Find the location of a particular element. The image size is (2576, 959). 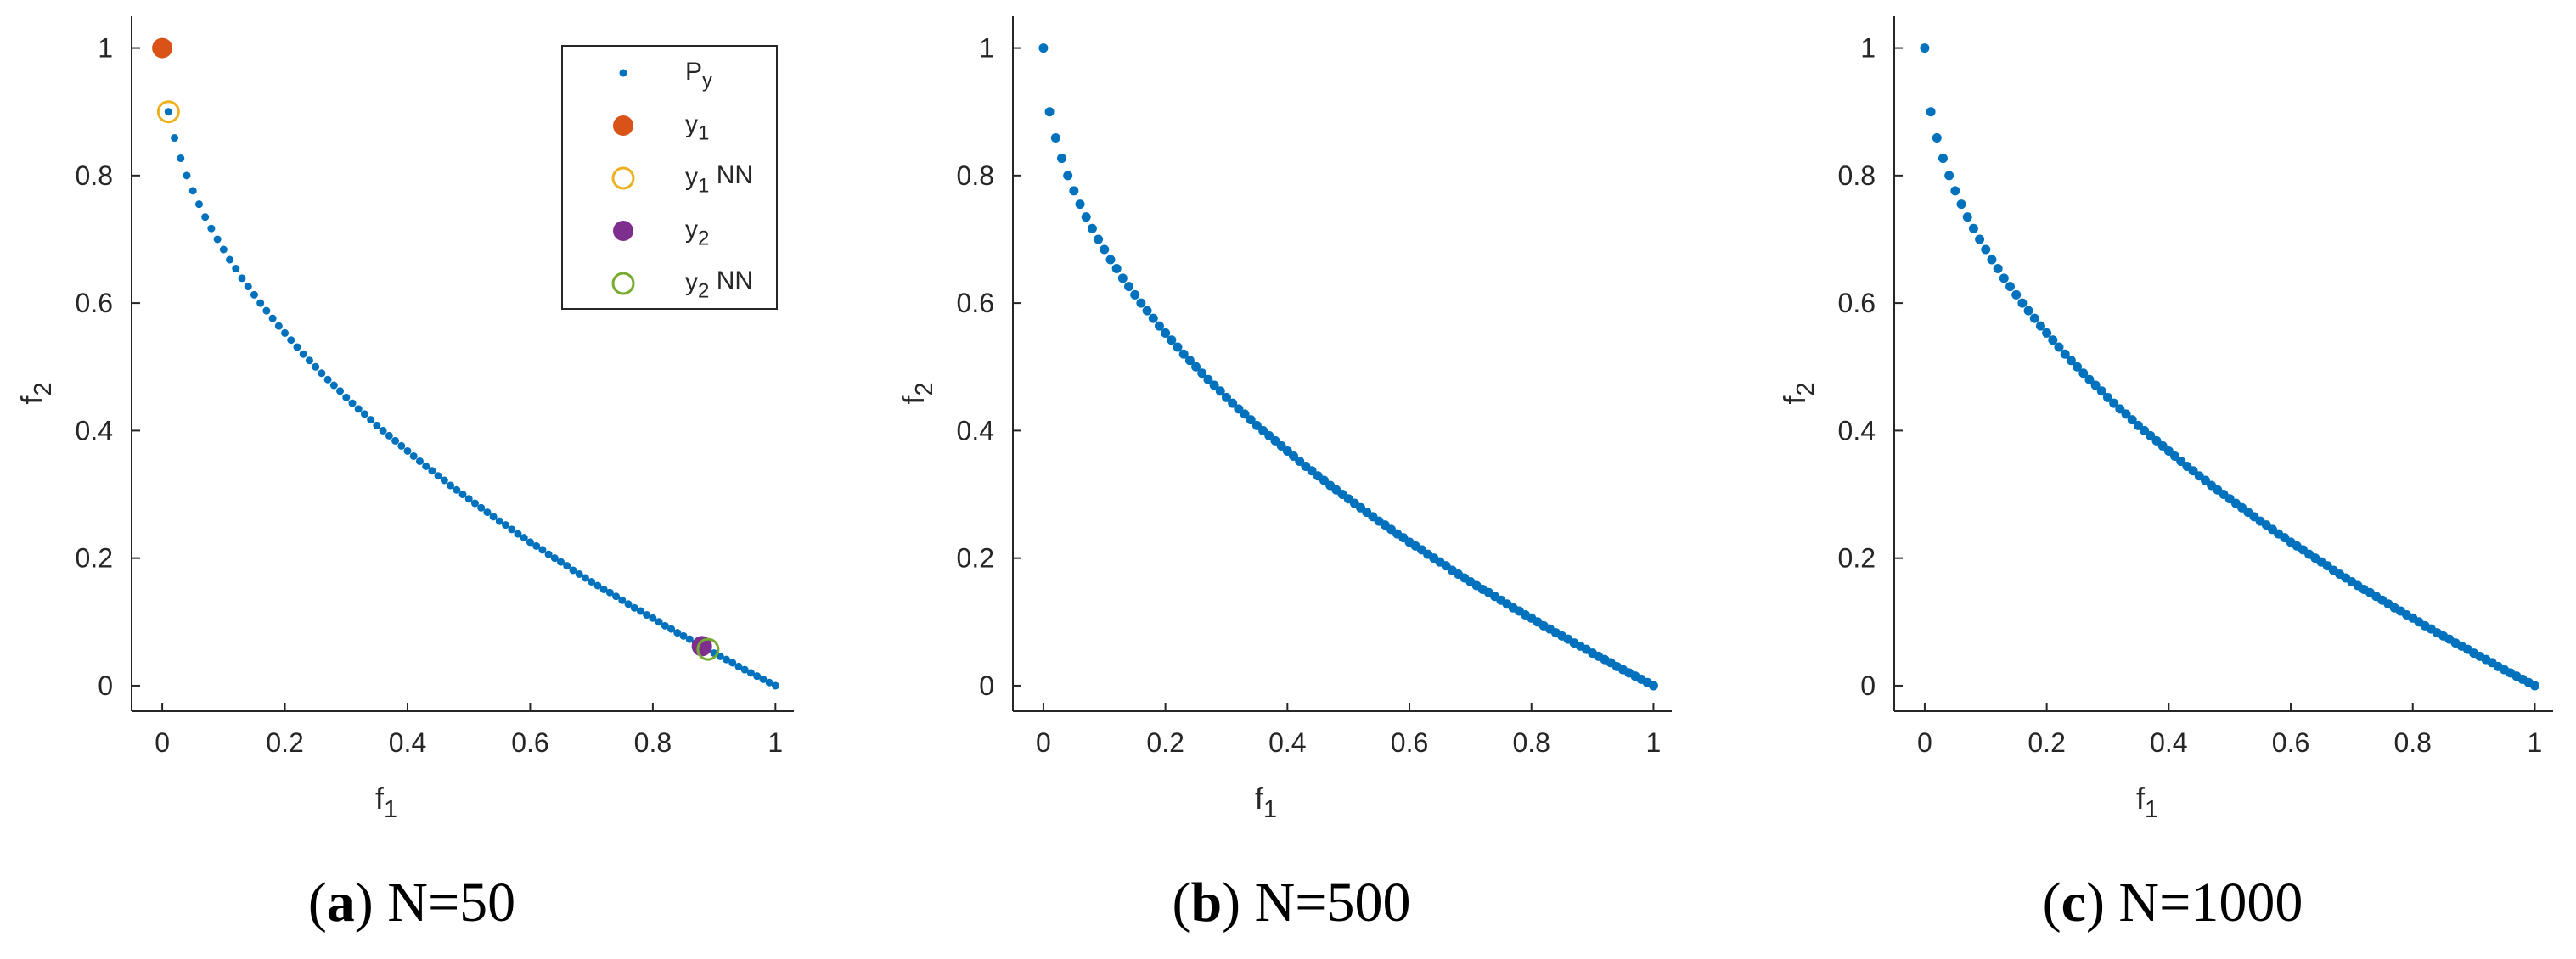

caption: (a) N=50 is located at coordinates (411, 903).